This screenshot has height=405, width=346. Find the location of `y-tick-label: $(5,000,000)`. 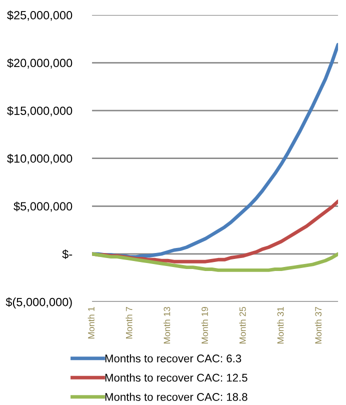

y-tick-label: $(5,000,000) is located at coordinates (39, 303).